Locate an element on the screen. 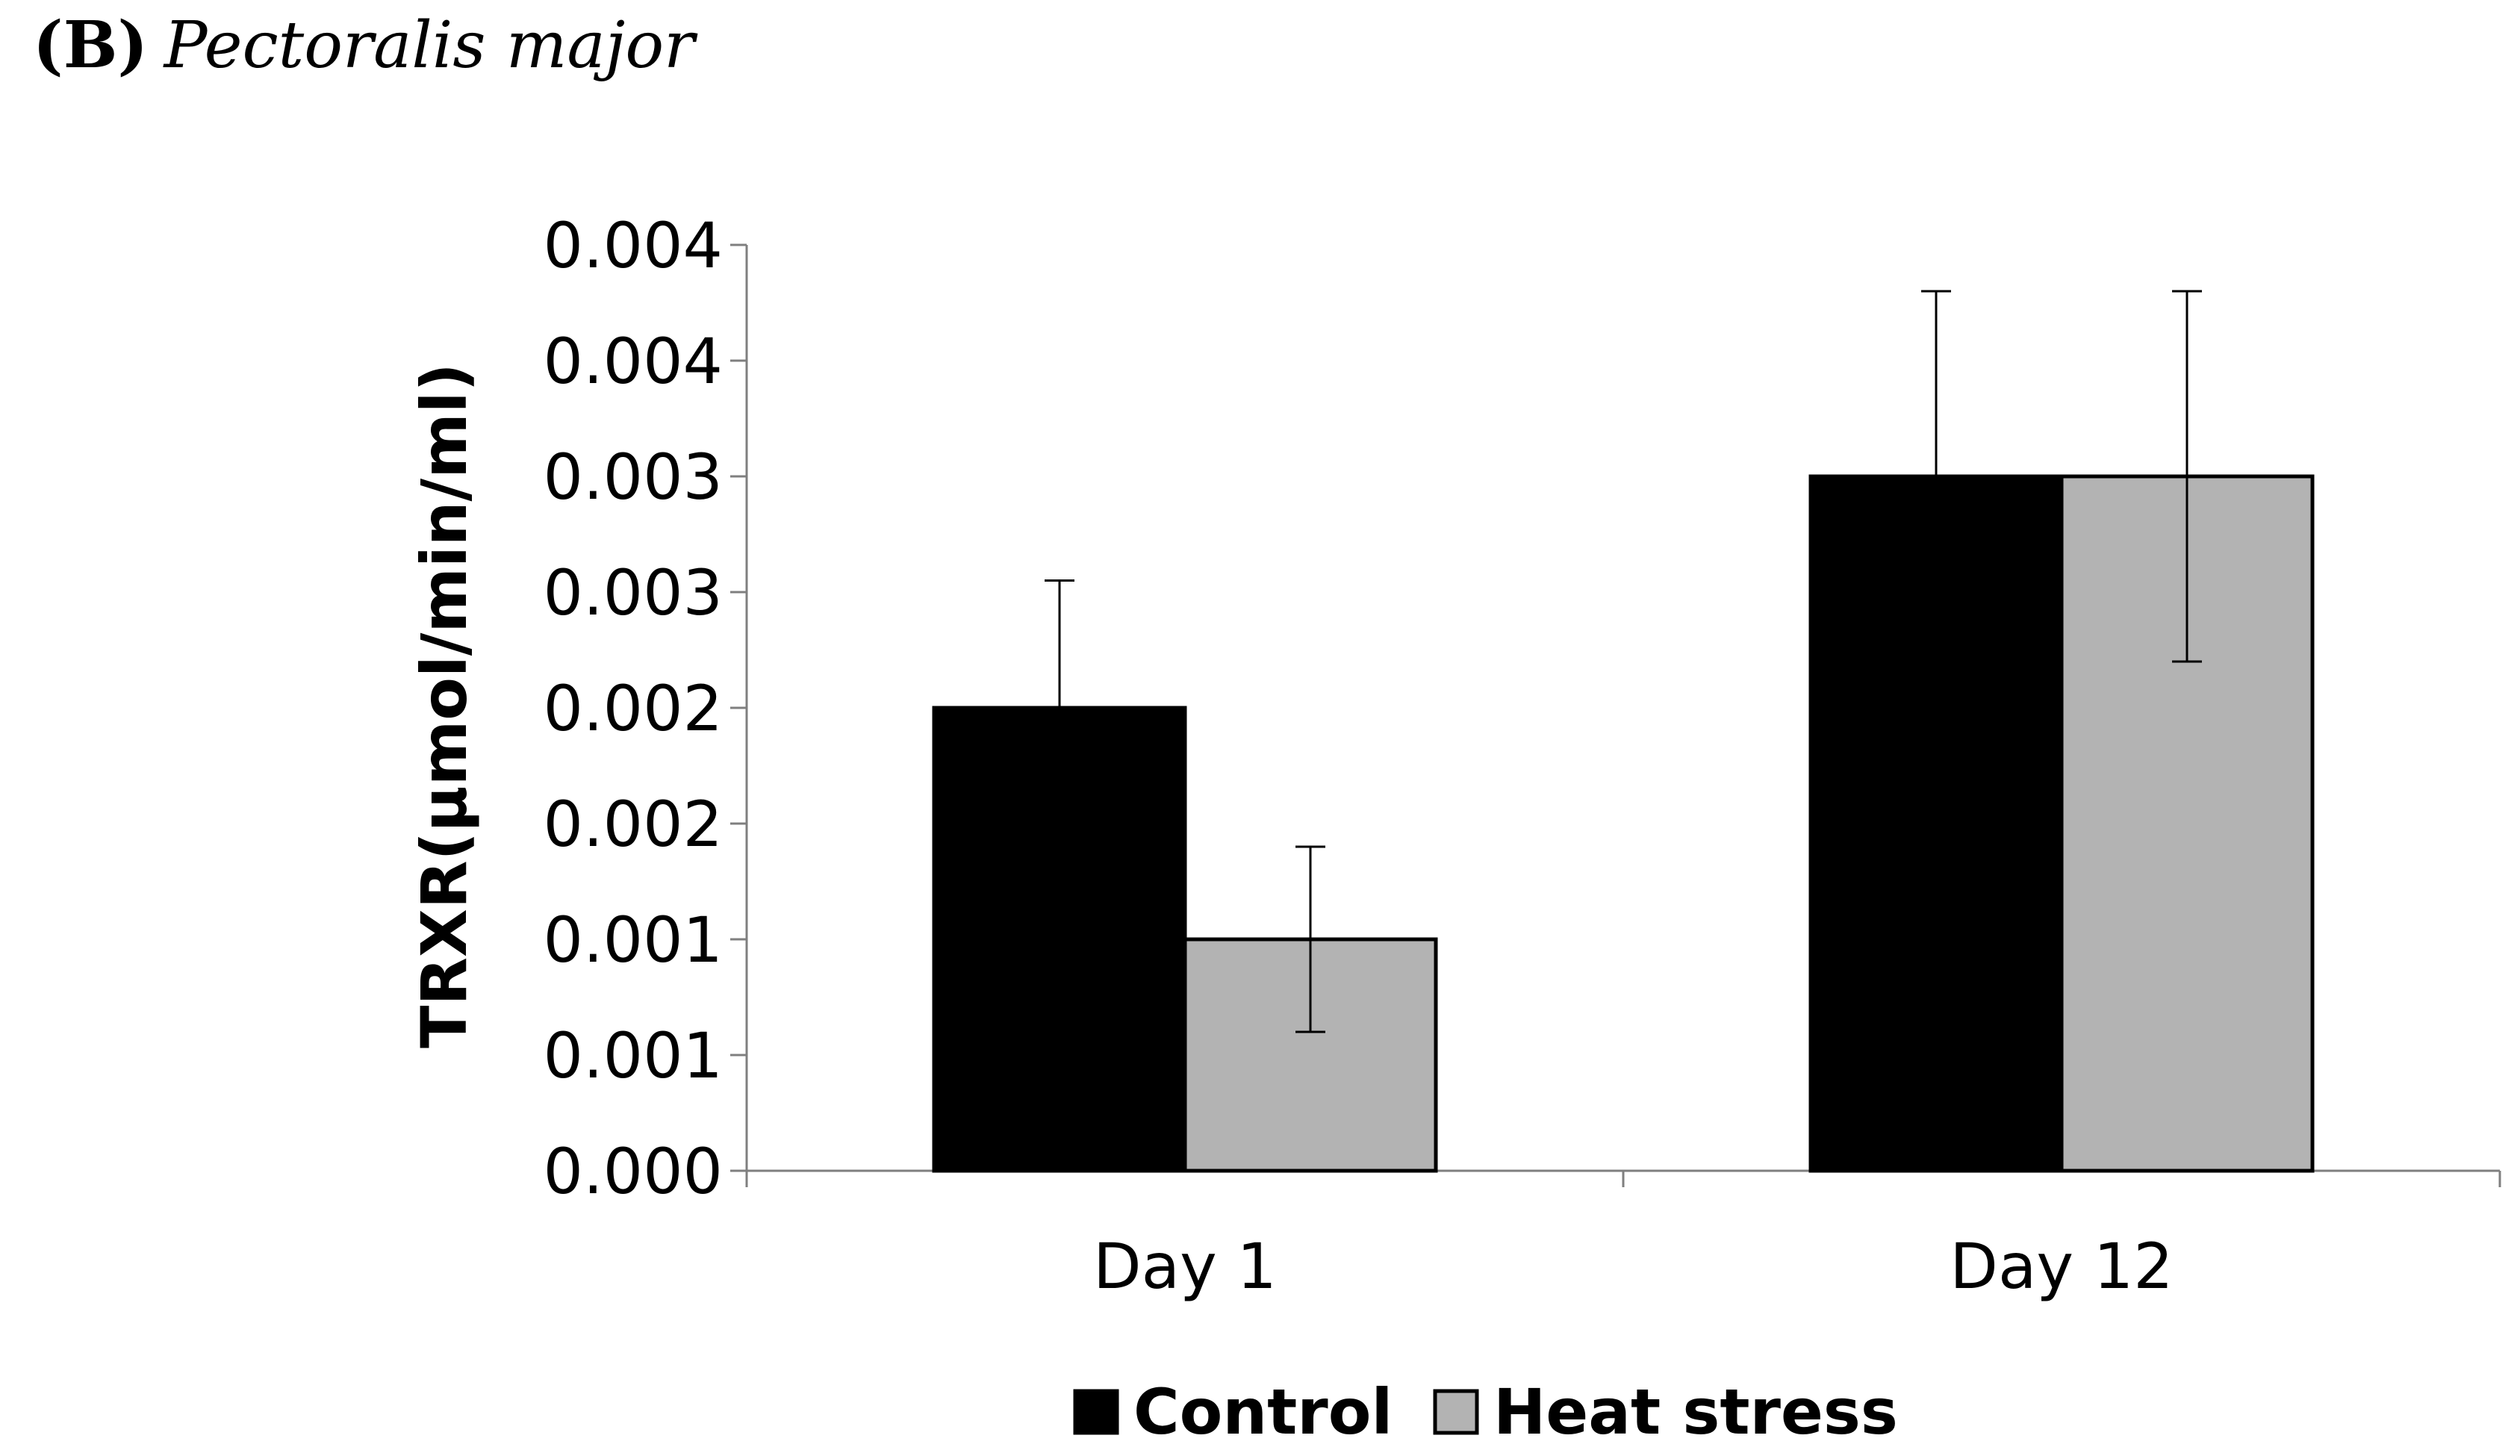  bar is located at coordinates (2187, 823).